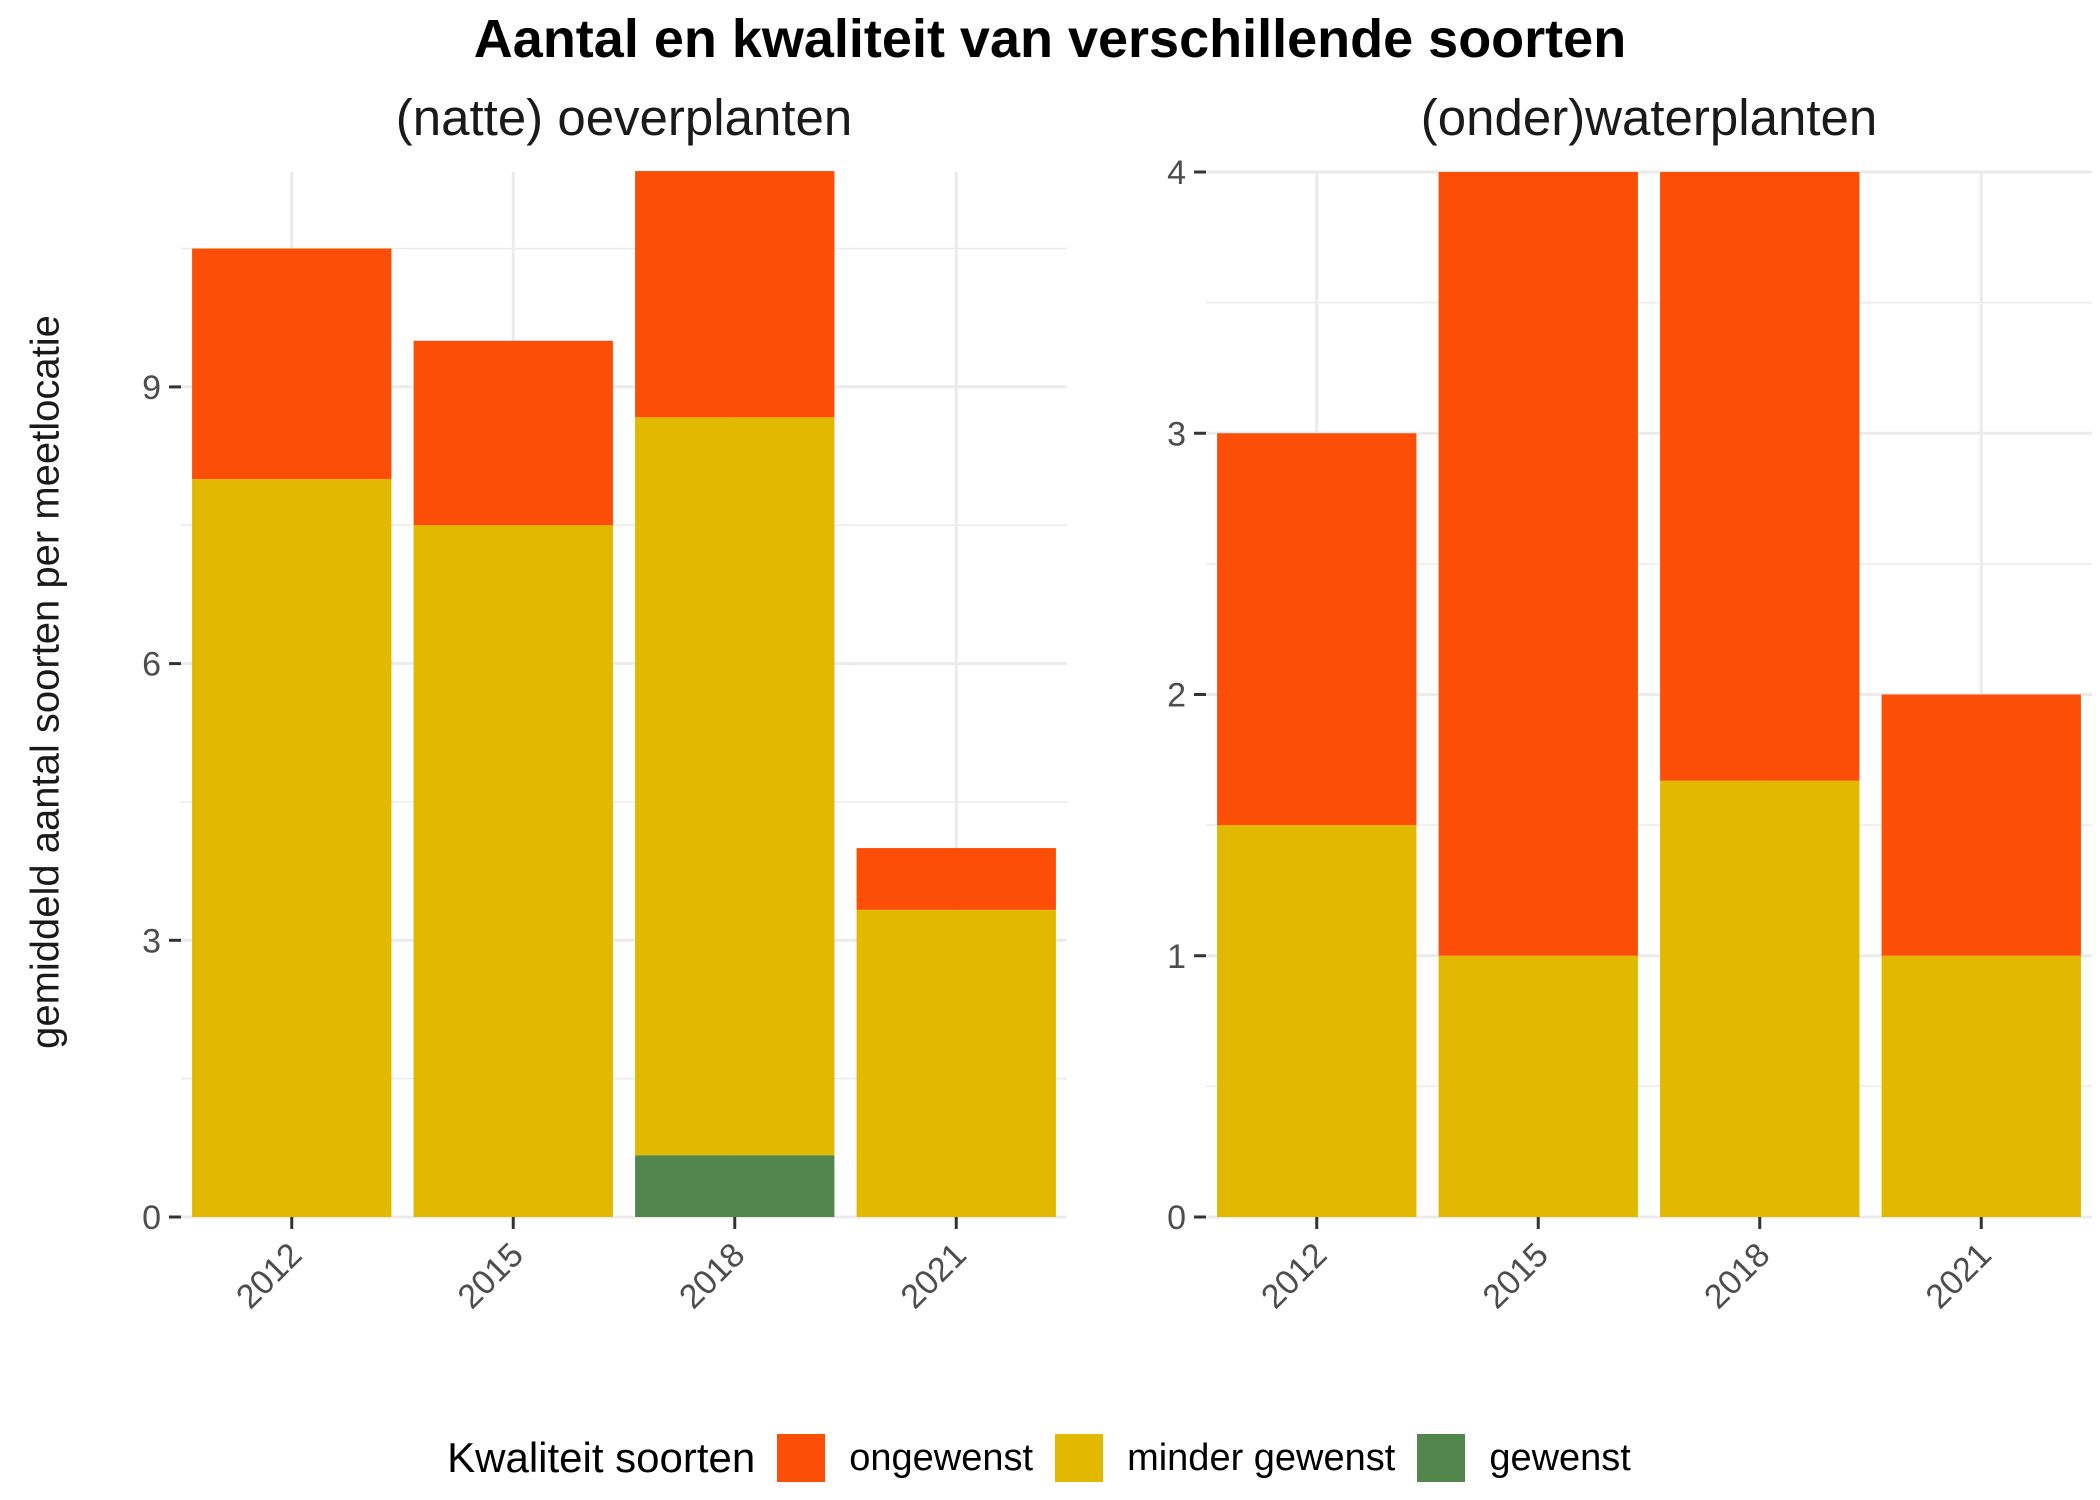 Image resolution: width=2100 pixels, height=1500 pixels. Describe the element at coordinates (1261, 1457) in the screenshot. I see `legend-label-minder-gewenst: minder gewenst` at that location.